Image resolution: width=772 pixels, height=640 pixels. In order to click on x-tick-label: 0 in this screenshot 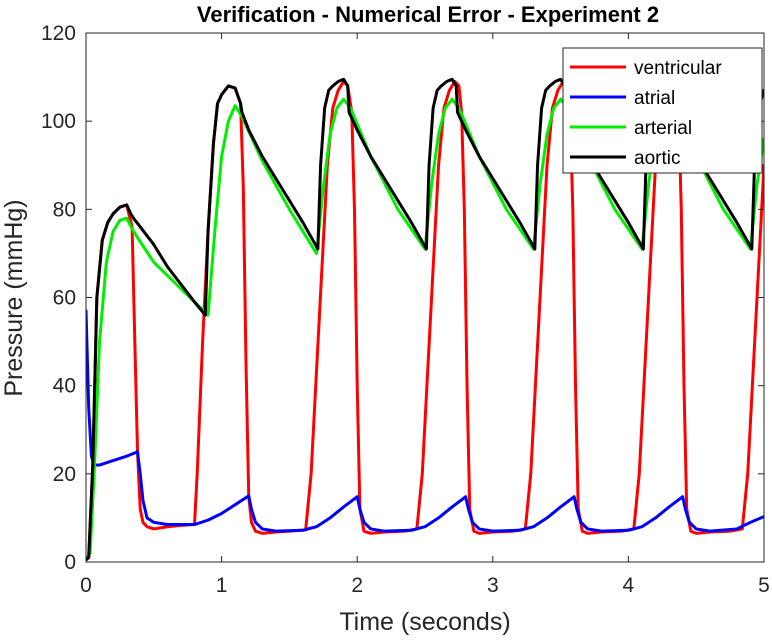, I will do `click(86, 585)`.